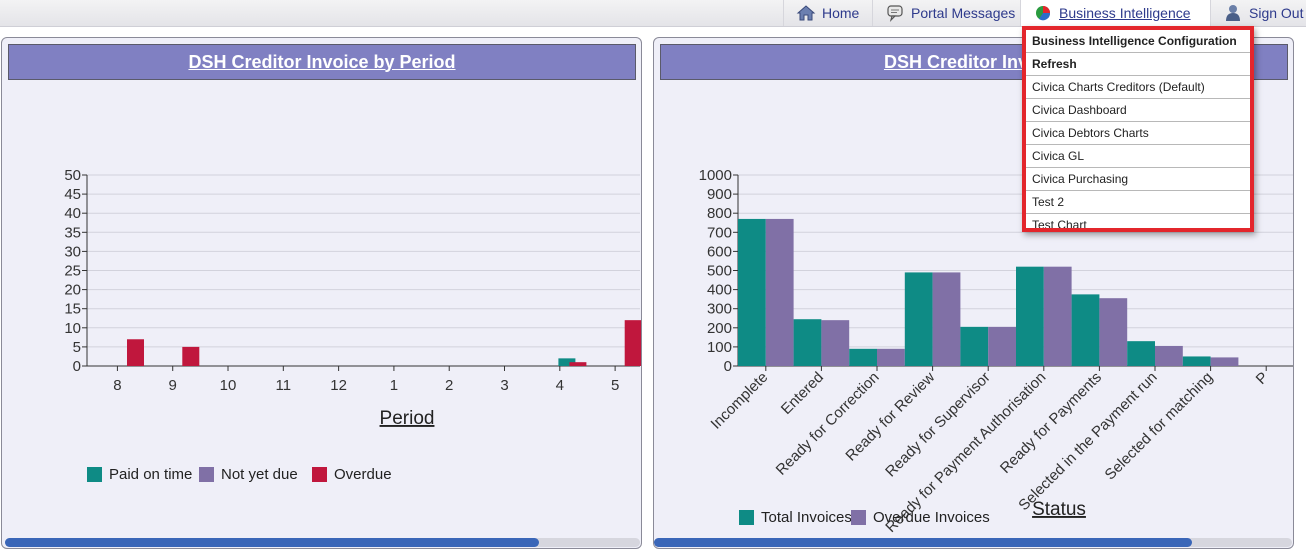 Image resolution: width=1306 pixels, height=553 pixels. What do you see at coordinates (72, 175) in the screenshot?
I see `y-tick-label: 50` at bounding box center [72, 175].